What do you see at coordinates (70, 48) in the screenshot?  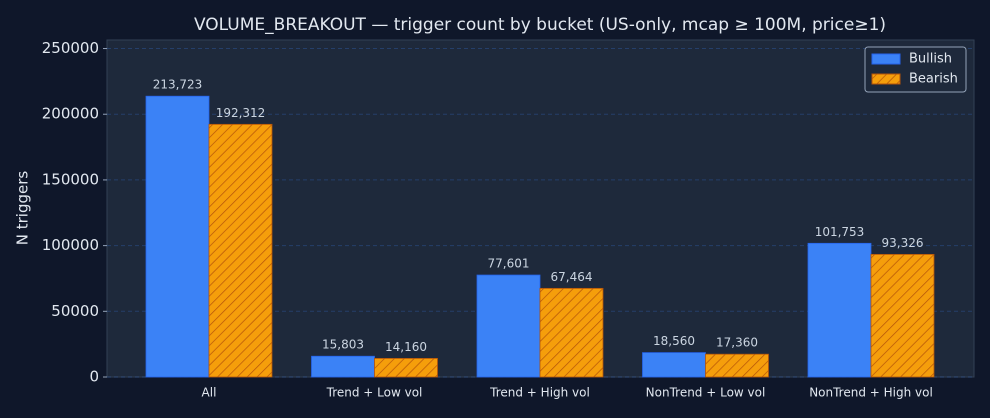 I see `y-tick-label: 250000` at bounding box center [70, 48].